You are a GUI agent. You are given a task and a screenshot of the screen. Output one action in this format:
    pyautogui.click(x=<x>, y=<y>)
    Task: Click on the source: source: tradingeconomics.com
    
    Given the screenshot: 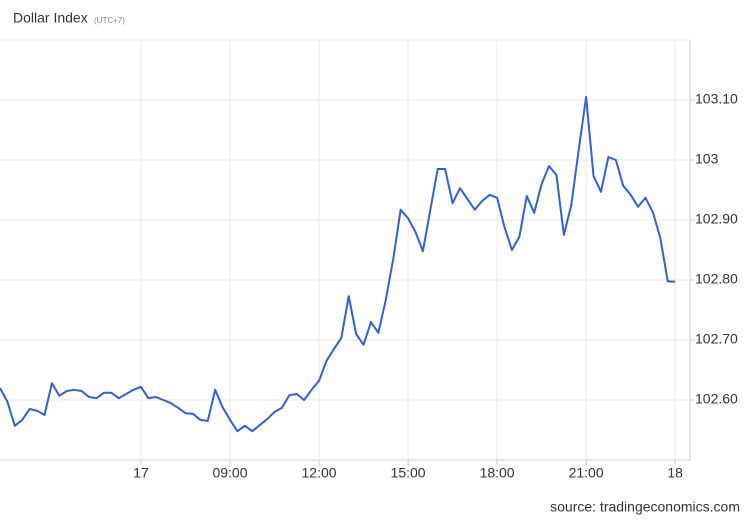 What is the action you would take?
    pyautogui.click(x=645, y=507)
    